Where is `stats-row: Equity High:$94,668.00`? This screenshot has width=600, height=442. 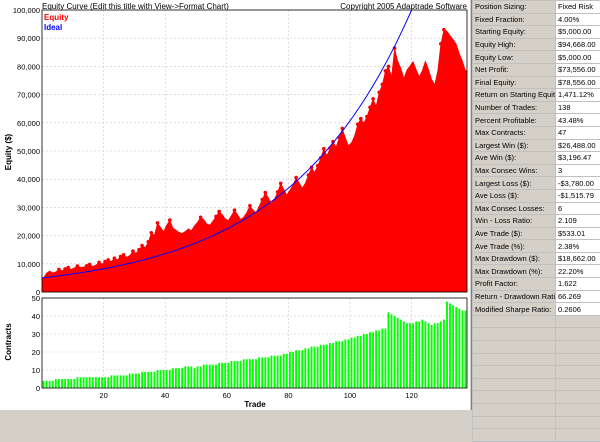 stats-row: Equity High:$94,668.00 is located at coordinates (536, 44).